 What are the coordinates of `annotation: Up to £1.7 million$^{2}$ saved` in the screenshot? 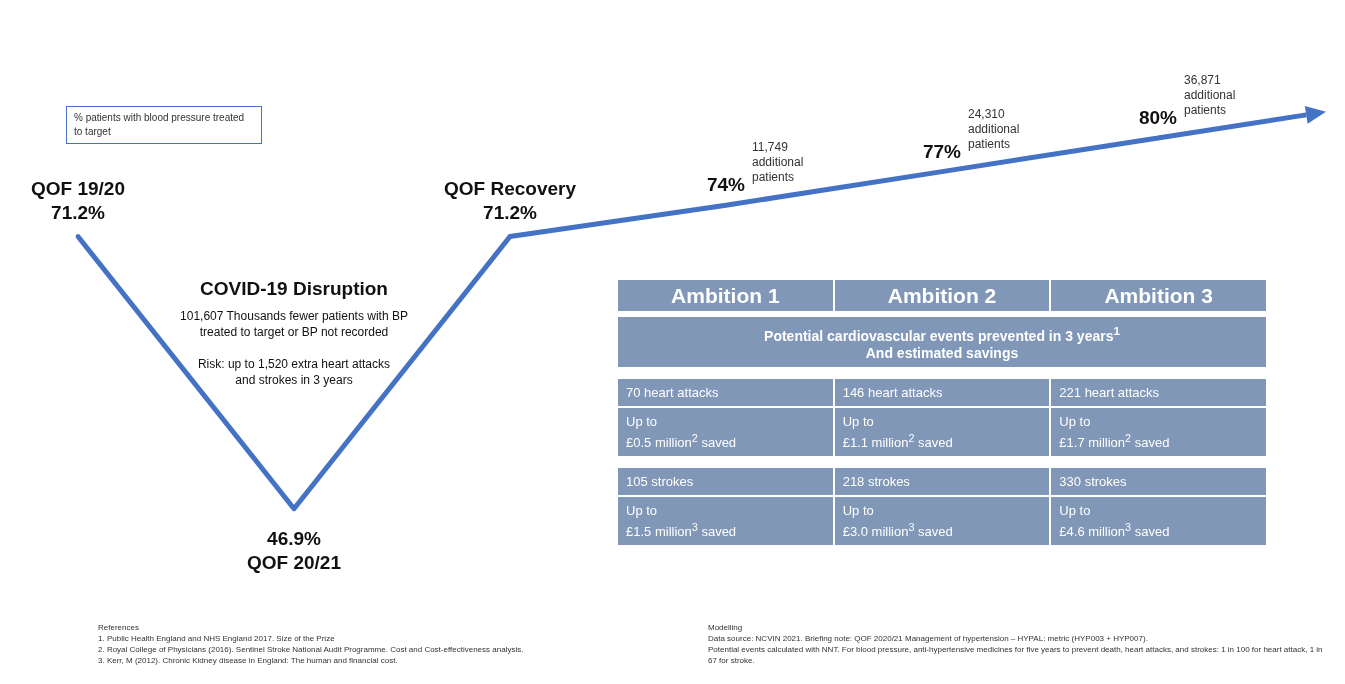 It's located at (1158, 431).